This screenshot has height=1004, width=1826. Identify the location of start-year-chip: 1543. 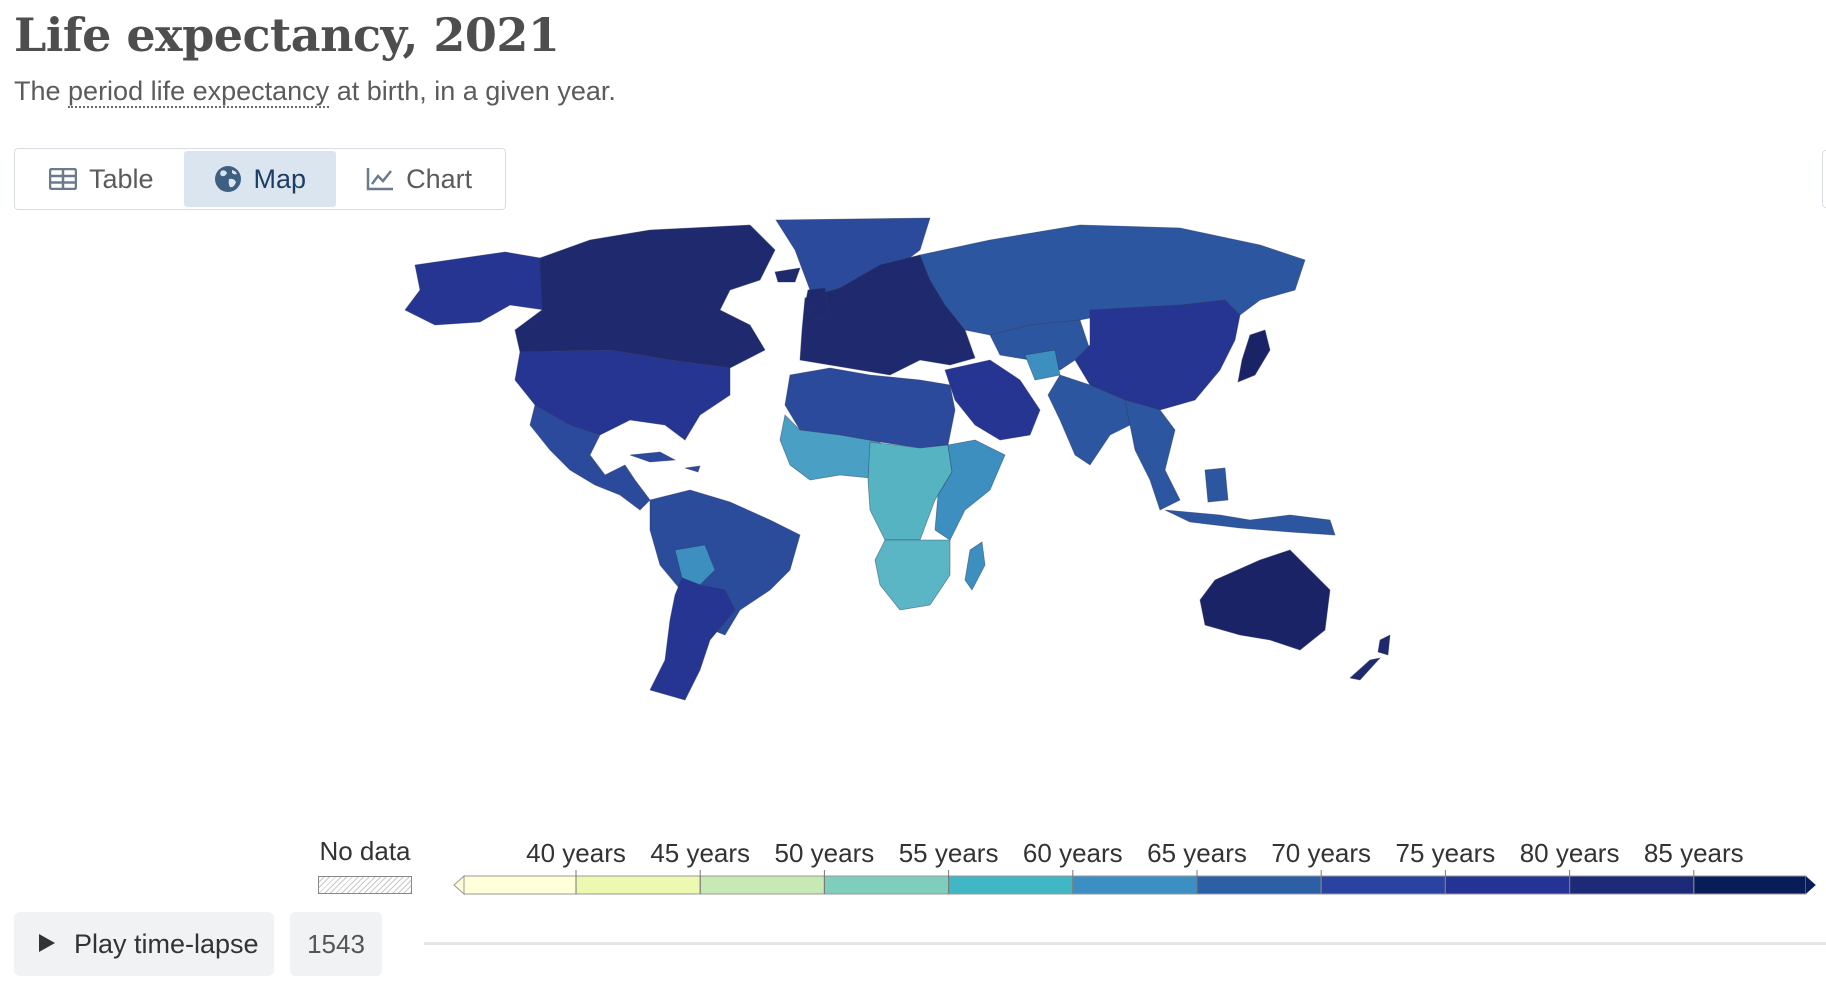
(336, 944).